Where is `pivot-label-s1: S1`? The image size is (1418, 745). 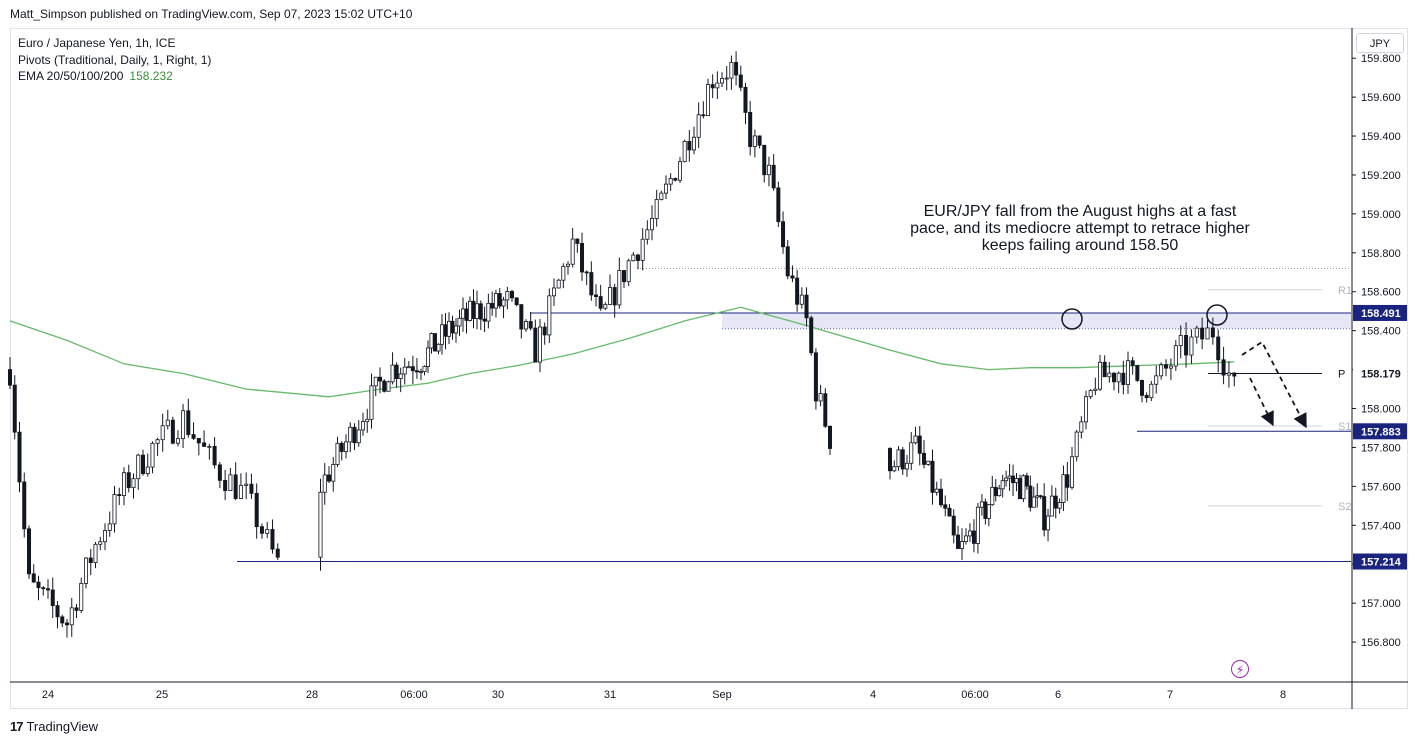 pivot-label-s1: S1 is located at coordinates (1344, 427).